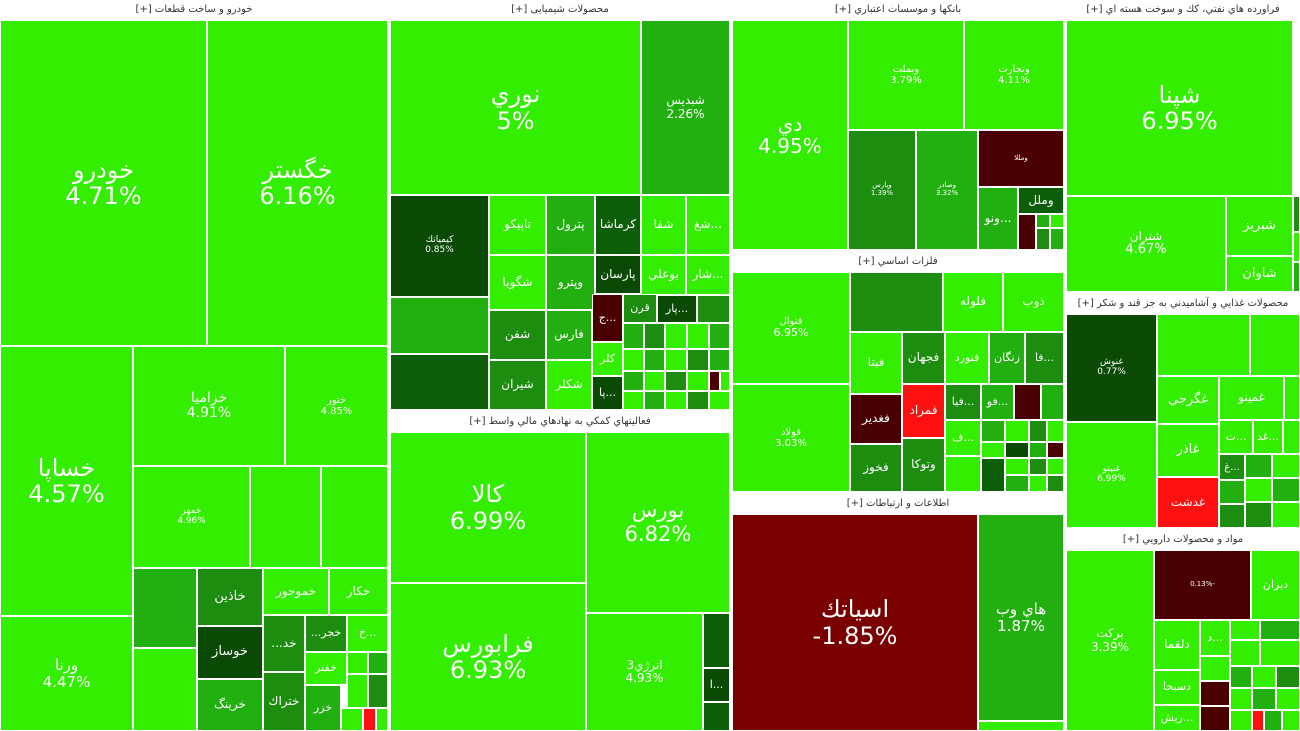 The width and height of the screenshot is (1300, 731). Describe the element at coordinates (876, 363) in the screenshot. I see `tile-finta: فيتا` at that location.